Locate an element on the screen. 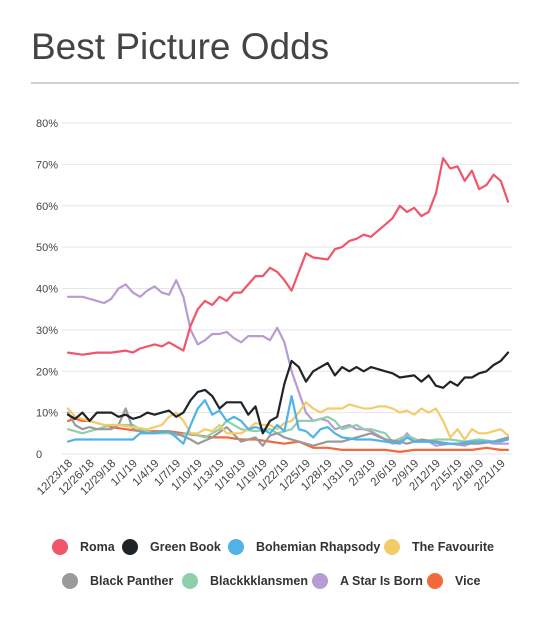  legend-item-the-favourite: The Favourite is located at coordinates (439, 547).